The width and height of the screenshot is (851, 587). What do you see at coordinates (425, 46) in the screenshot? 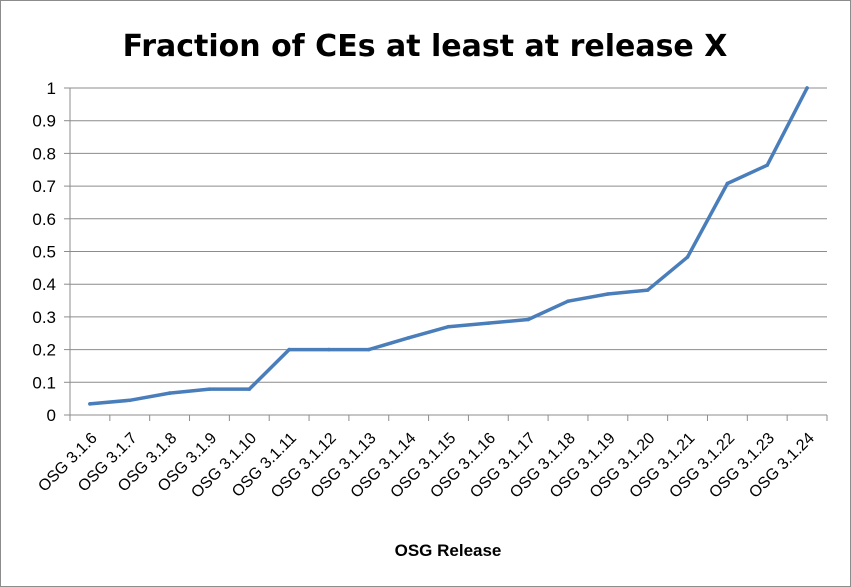
I see `chart-title: Fraction of CEs at least at release X` at bounding box center [425, 46].